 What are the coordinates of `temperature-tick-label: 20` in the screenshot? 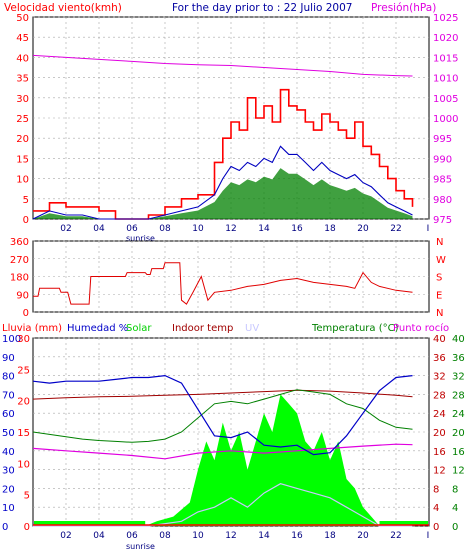 It's located at (458, 433).